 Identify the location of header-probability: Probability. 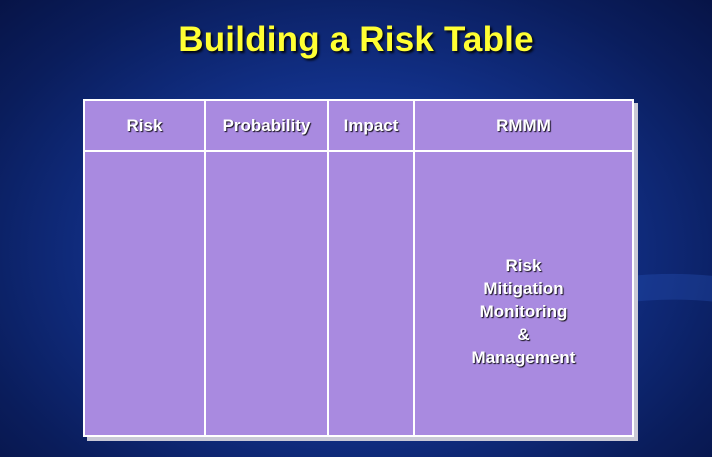
(266, 125).